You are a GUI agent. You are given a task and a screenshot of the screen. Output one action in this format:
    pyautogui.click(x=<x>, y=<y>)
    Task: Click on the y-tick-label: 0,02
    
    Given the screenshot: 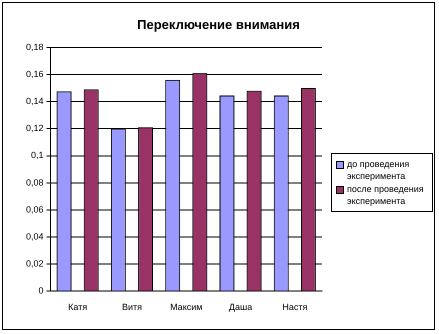 What is the action you would take?
    pyautogui.click(x=35, y=263)
    